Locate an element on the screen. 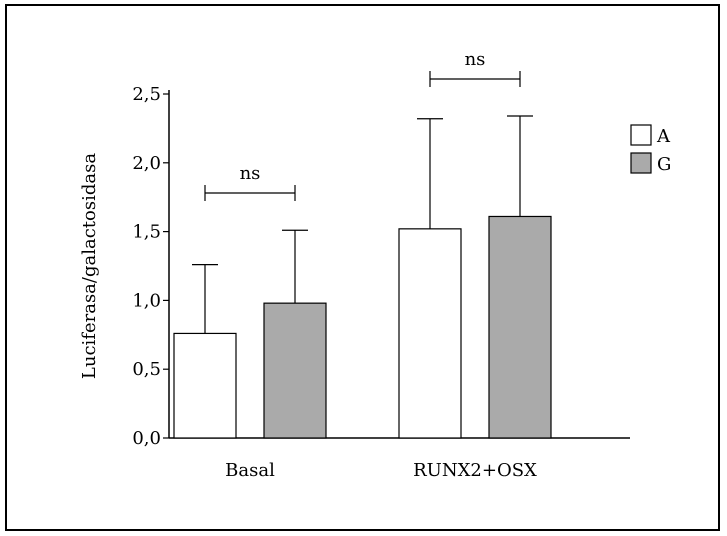 The height and width of the screenshot is (536, 727). y-axis-label: Luciferasa/galactosidasa is located at coordinates (89, 266).